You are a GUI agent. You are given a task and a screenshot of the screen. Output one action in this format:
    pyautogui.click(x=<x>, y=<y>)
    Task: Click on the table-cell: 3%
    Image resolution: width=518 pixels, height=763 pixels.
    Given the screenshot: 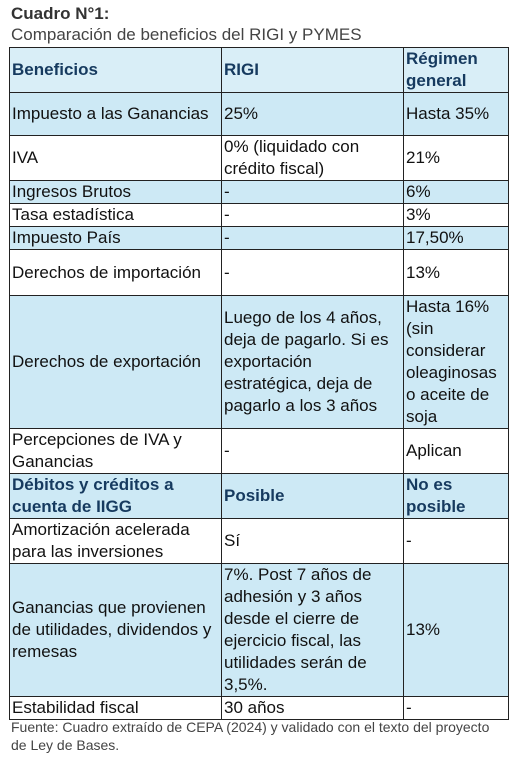 What is the action you would take?
    pyautogui.click(x=456, y=215)
    